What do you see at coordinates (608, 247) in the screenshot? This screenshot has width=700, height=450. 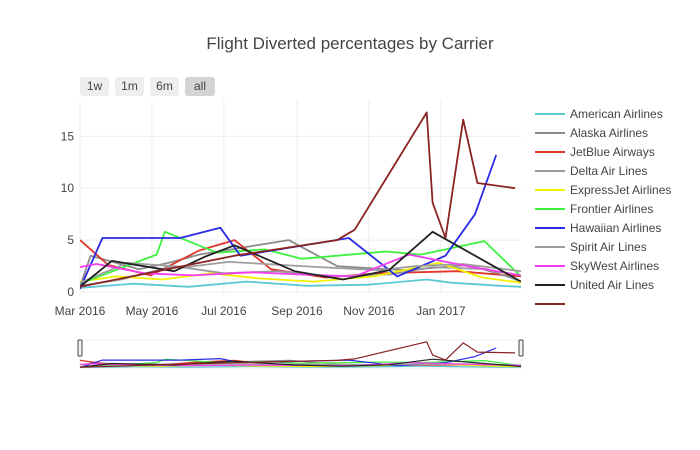 I see `legend-label: Spirit Air Lines` at bounding box center [608, 247].